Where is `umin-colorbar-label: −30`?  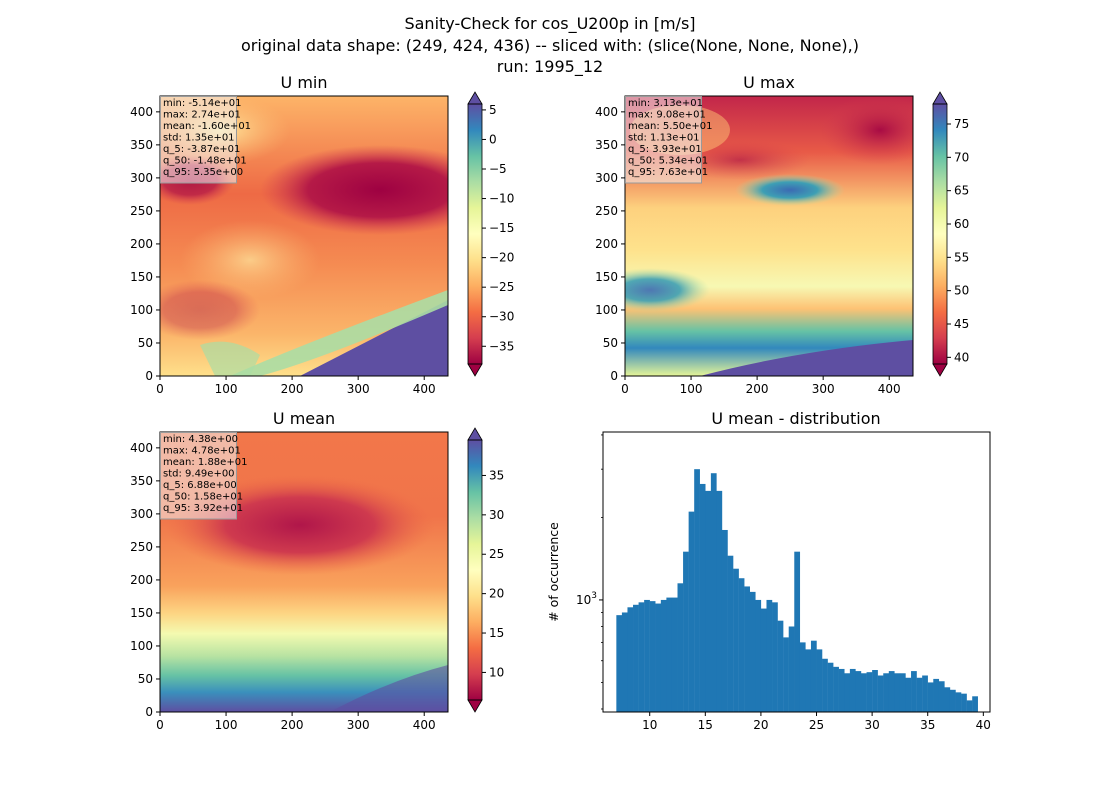 umin-colorbar-label: −30 is located at coordinates (501, 317).